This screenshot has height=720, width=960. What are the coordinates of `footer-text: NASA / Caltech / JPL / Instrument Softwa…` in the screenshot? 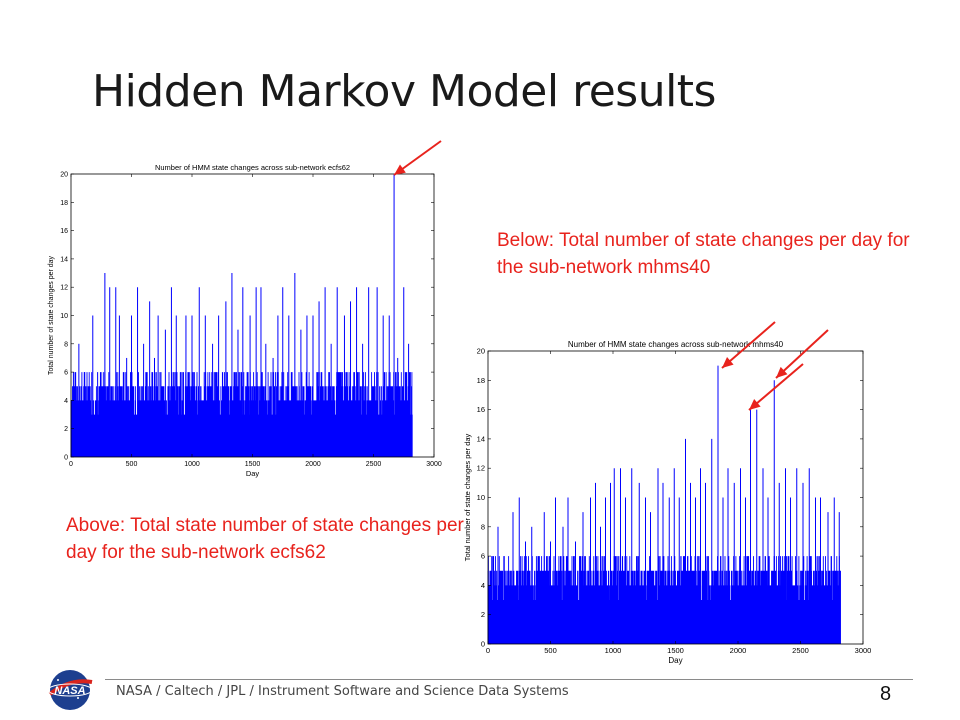 It's located at (342, 691).